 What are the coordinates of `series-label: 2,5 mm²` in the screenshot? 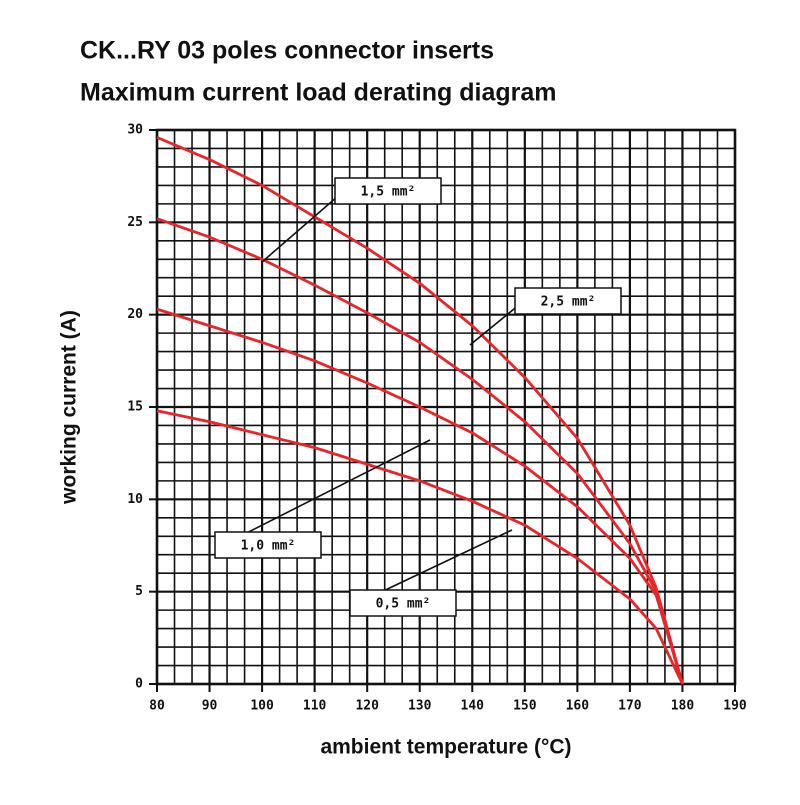 It's located at (568, 302).